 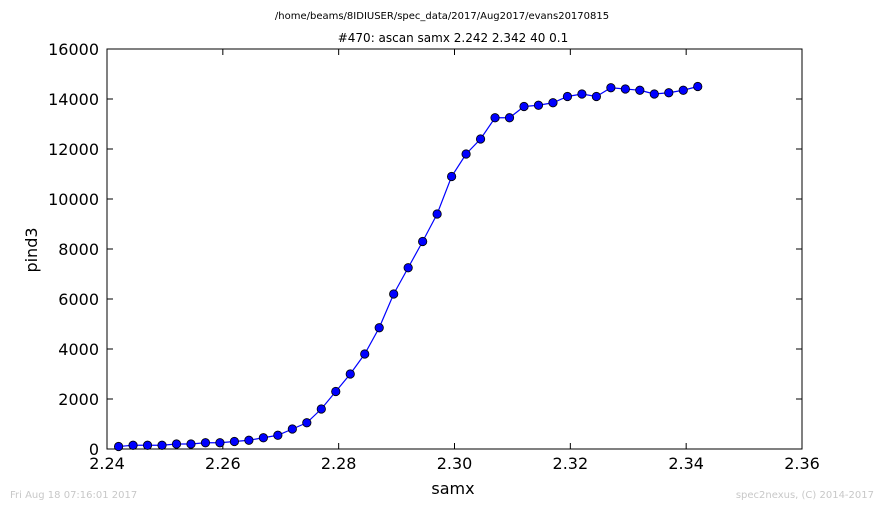 What do you see at coordinates (452, 488) in the screenshot?
I see `x-axis-label: samx` at bounding box center [452, 488].